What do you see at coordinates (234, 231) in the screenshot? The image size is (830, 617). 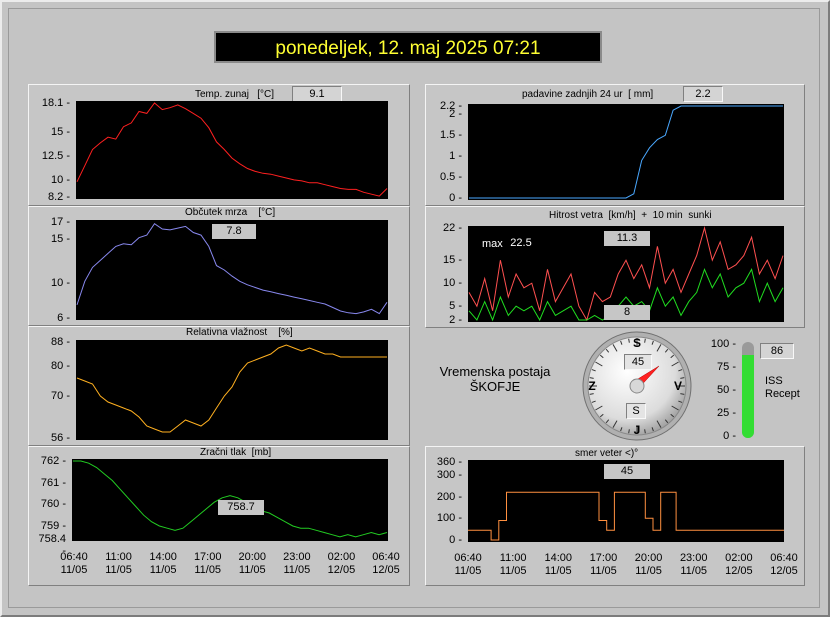 I see `windchill-value: 7.8` at bounding box center [234, 231].